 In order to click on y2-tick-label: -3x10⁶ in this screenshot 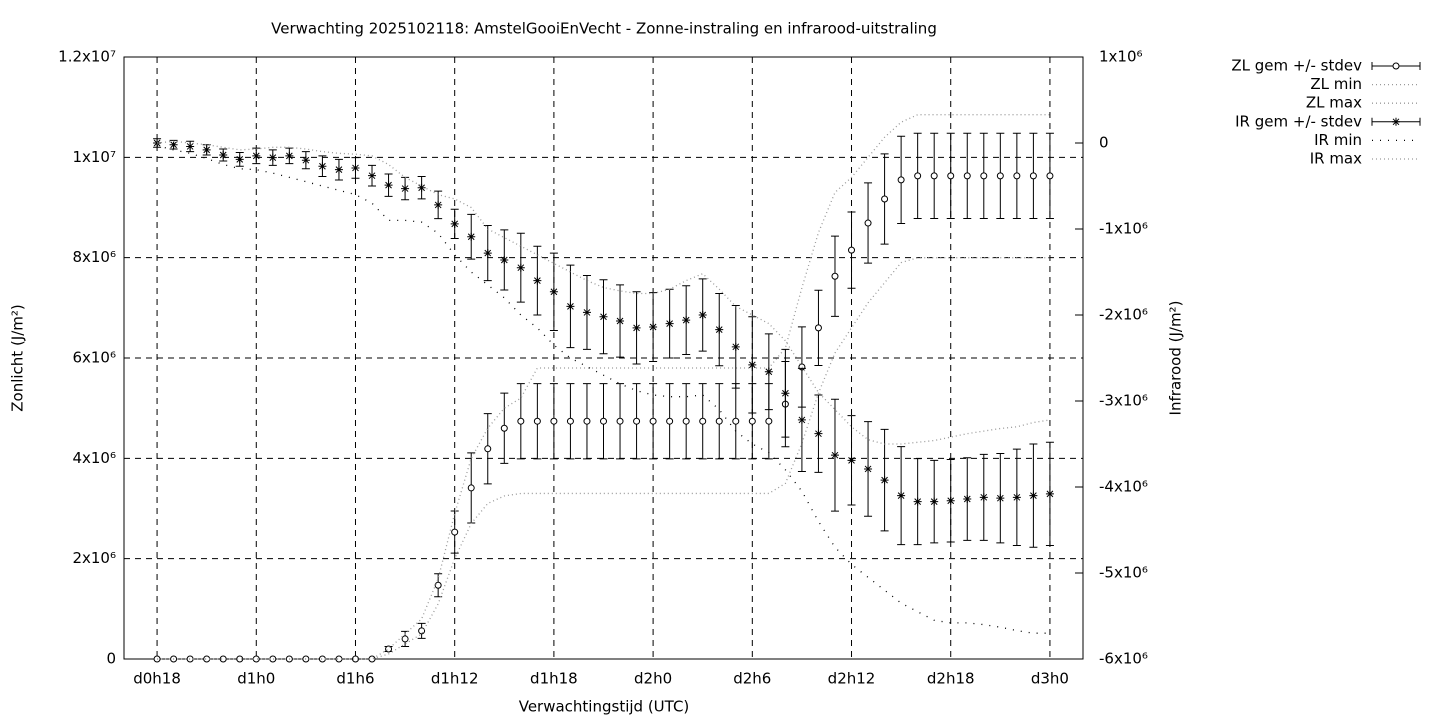, I will do `click(1123, 401)`.